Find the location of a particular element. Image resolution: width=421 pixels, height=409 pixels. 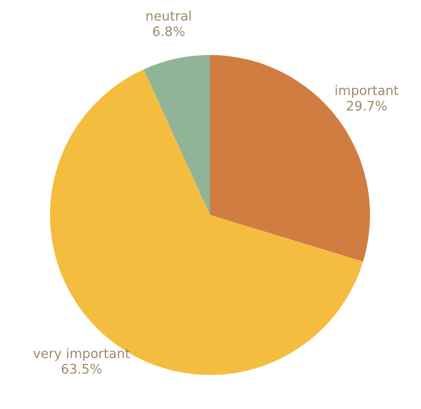

data-label: 6.8% is located at coordinates (169, 32).